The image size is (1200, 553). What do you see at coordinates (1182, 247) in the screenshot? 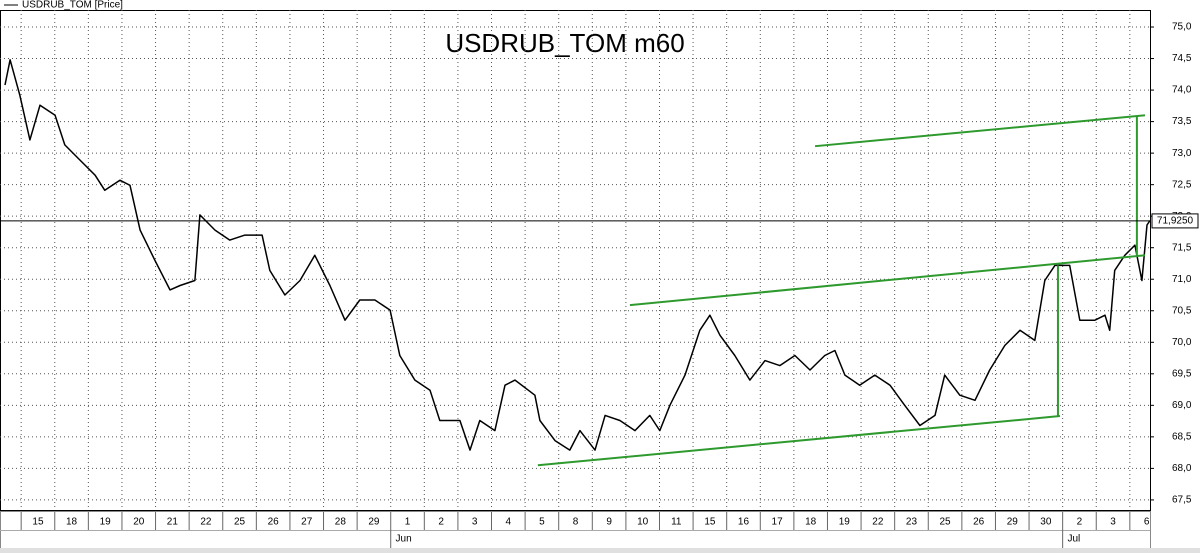
I see `y-tick-label: 71,5` at bounding box center [1182, 247].